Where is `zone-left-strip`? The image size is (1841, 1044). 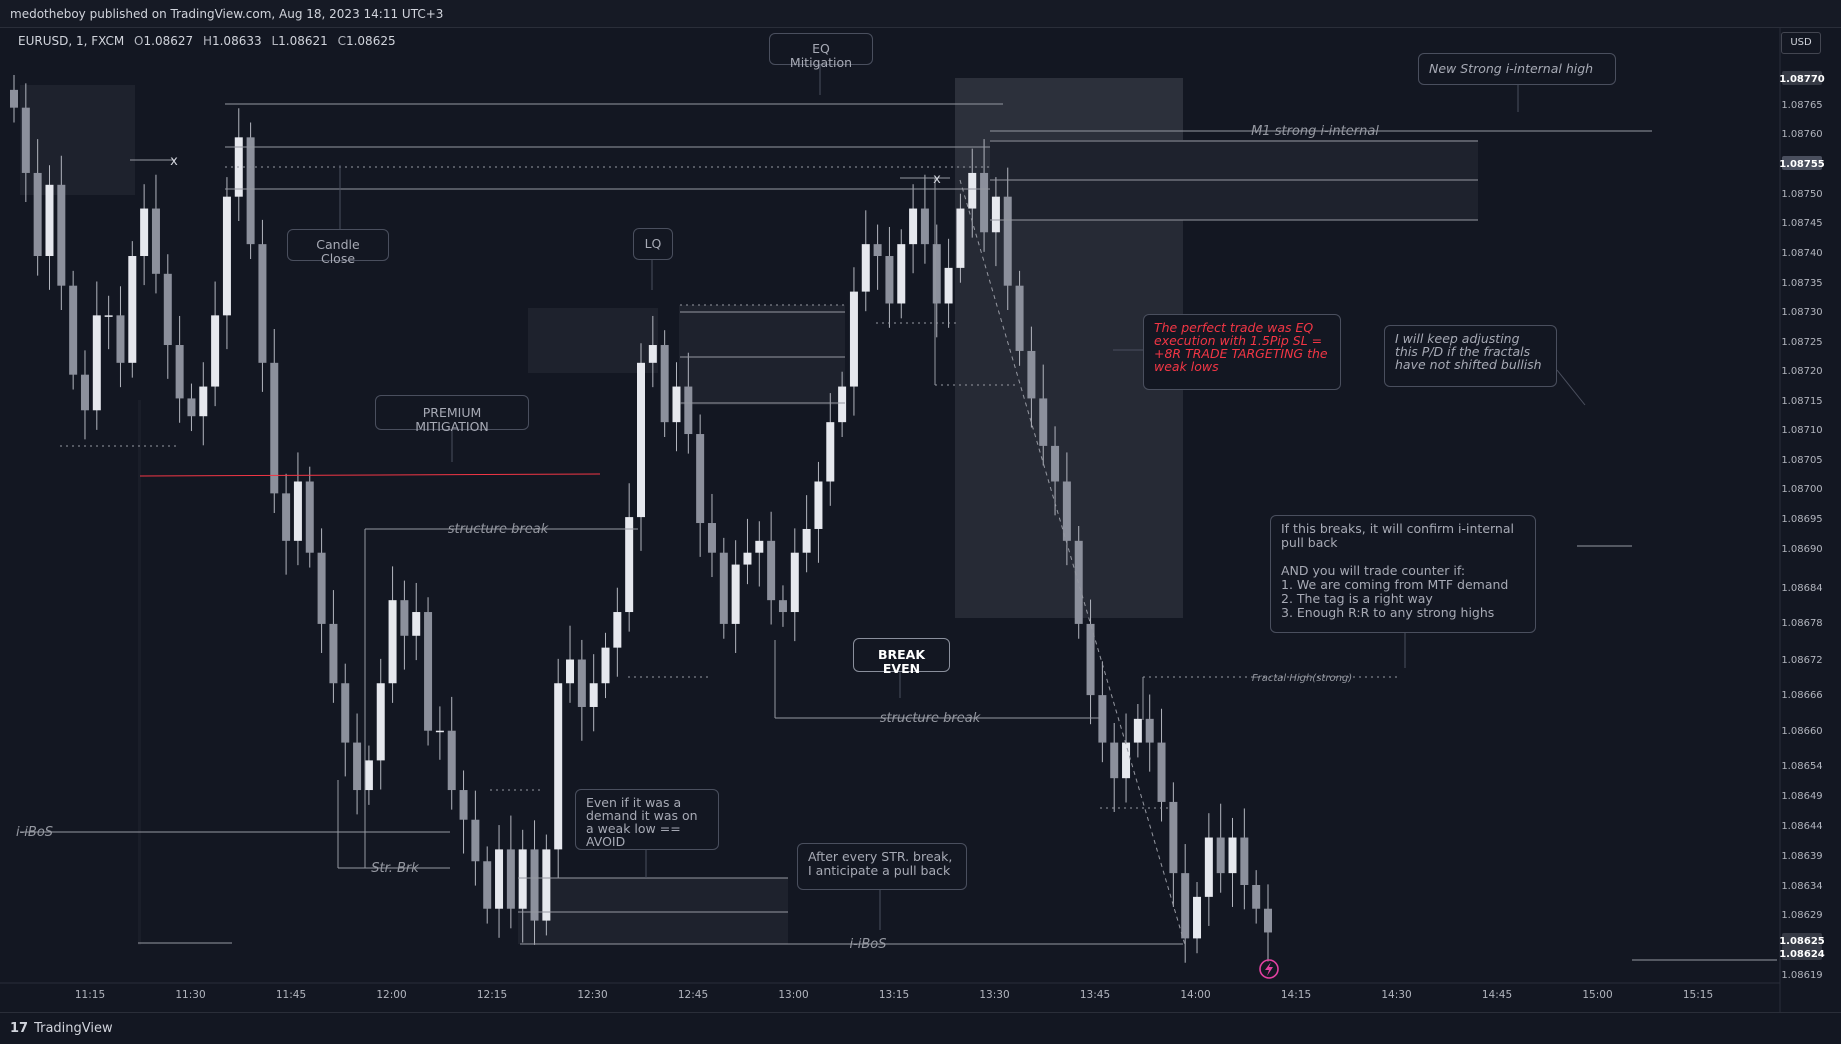 zone-left-strip is located at coordinates (139, 672).